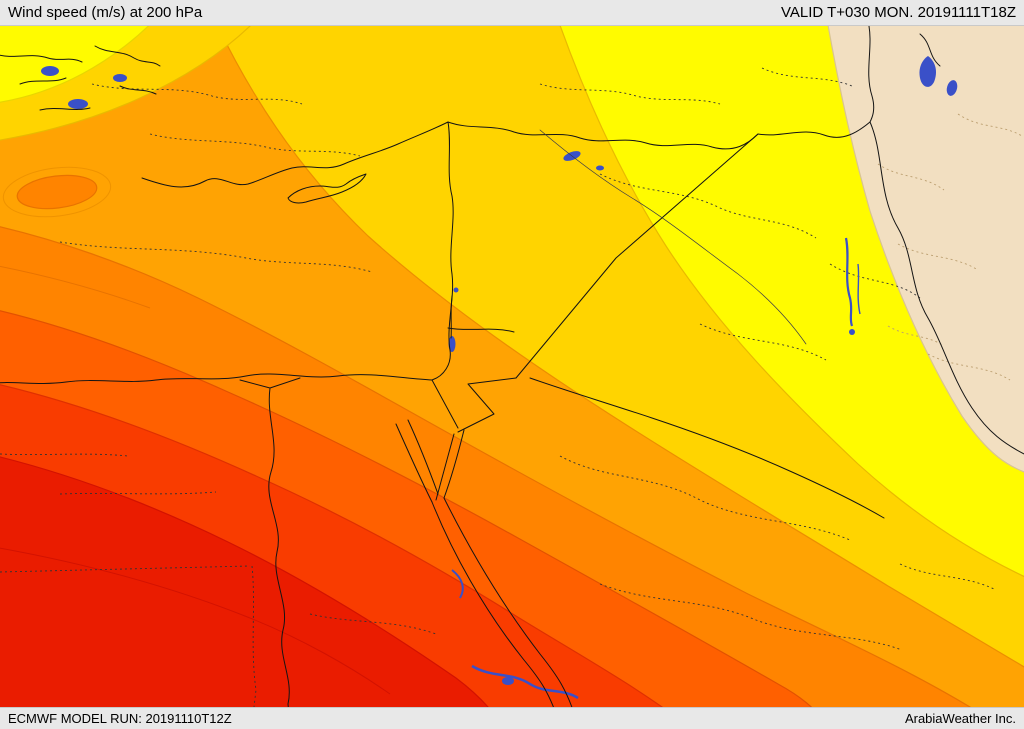 The height and width of the screenshot is (729, 1024). I want to click on iran-iraq-border, so click(946, 288).